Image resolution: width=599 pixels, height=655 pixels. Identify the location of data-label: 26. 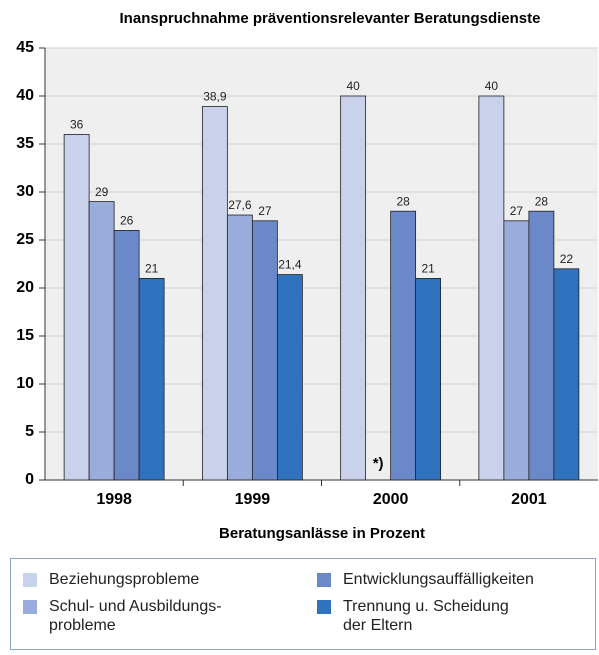
(127, 221).